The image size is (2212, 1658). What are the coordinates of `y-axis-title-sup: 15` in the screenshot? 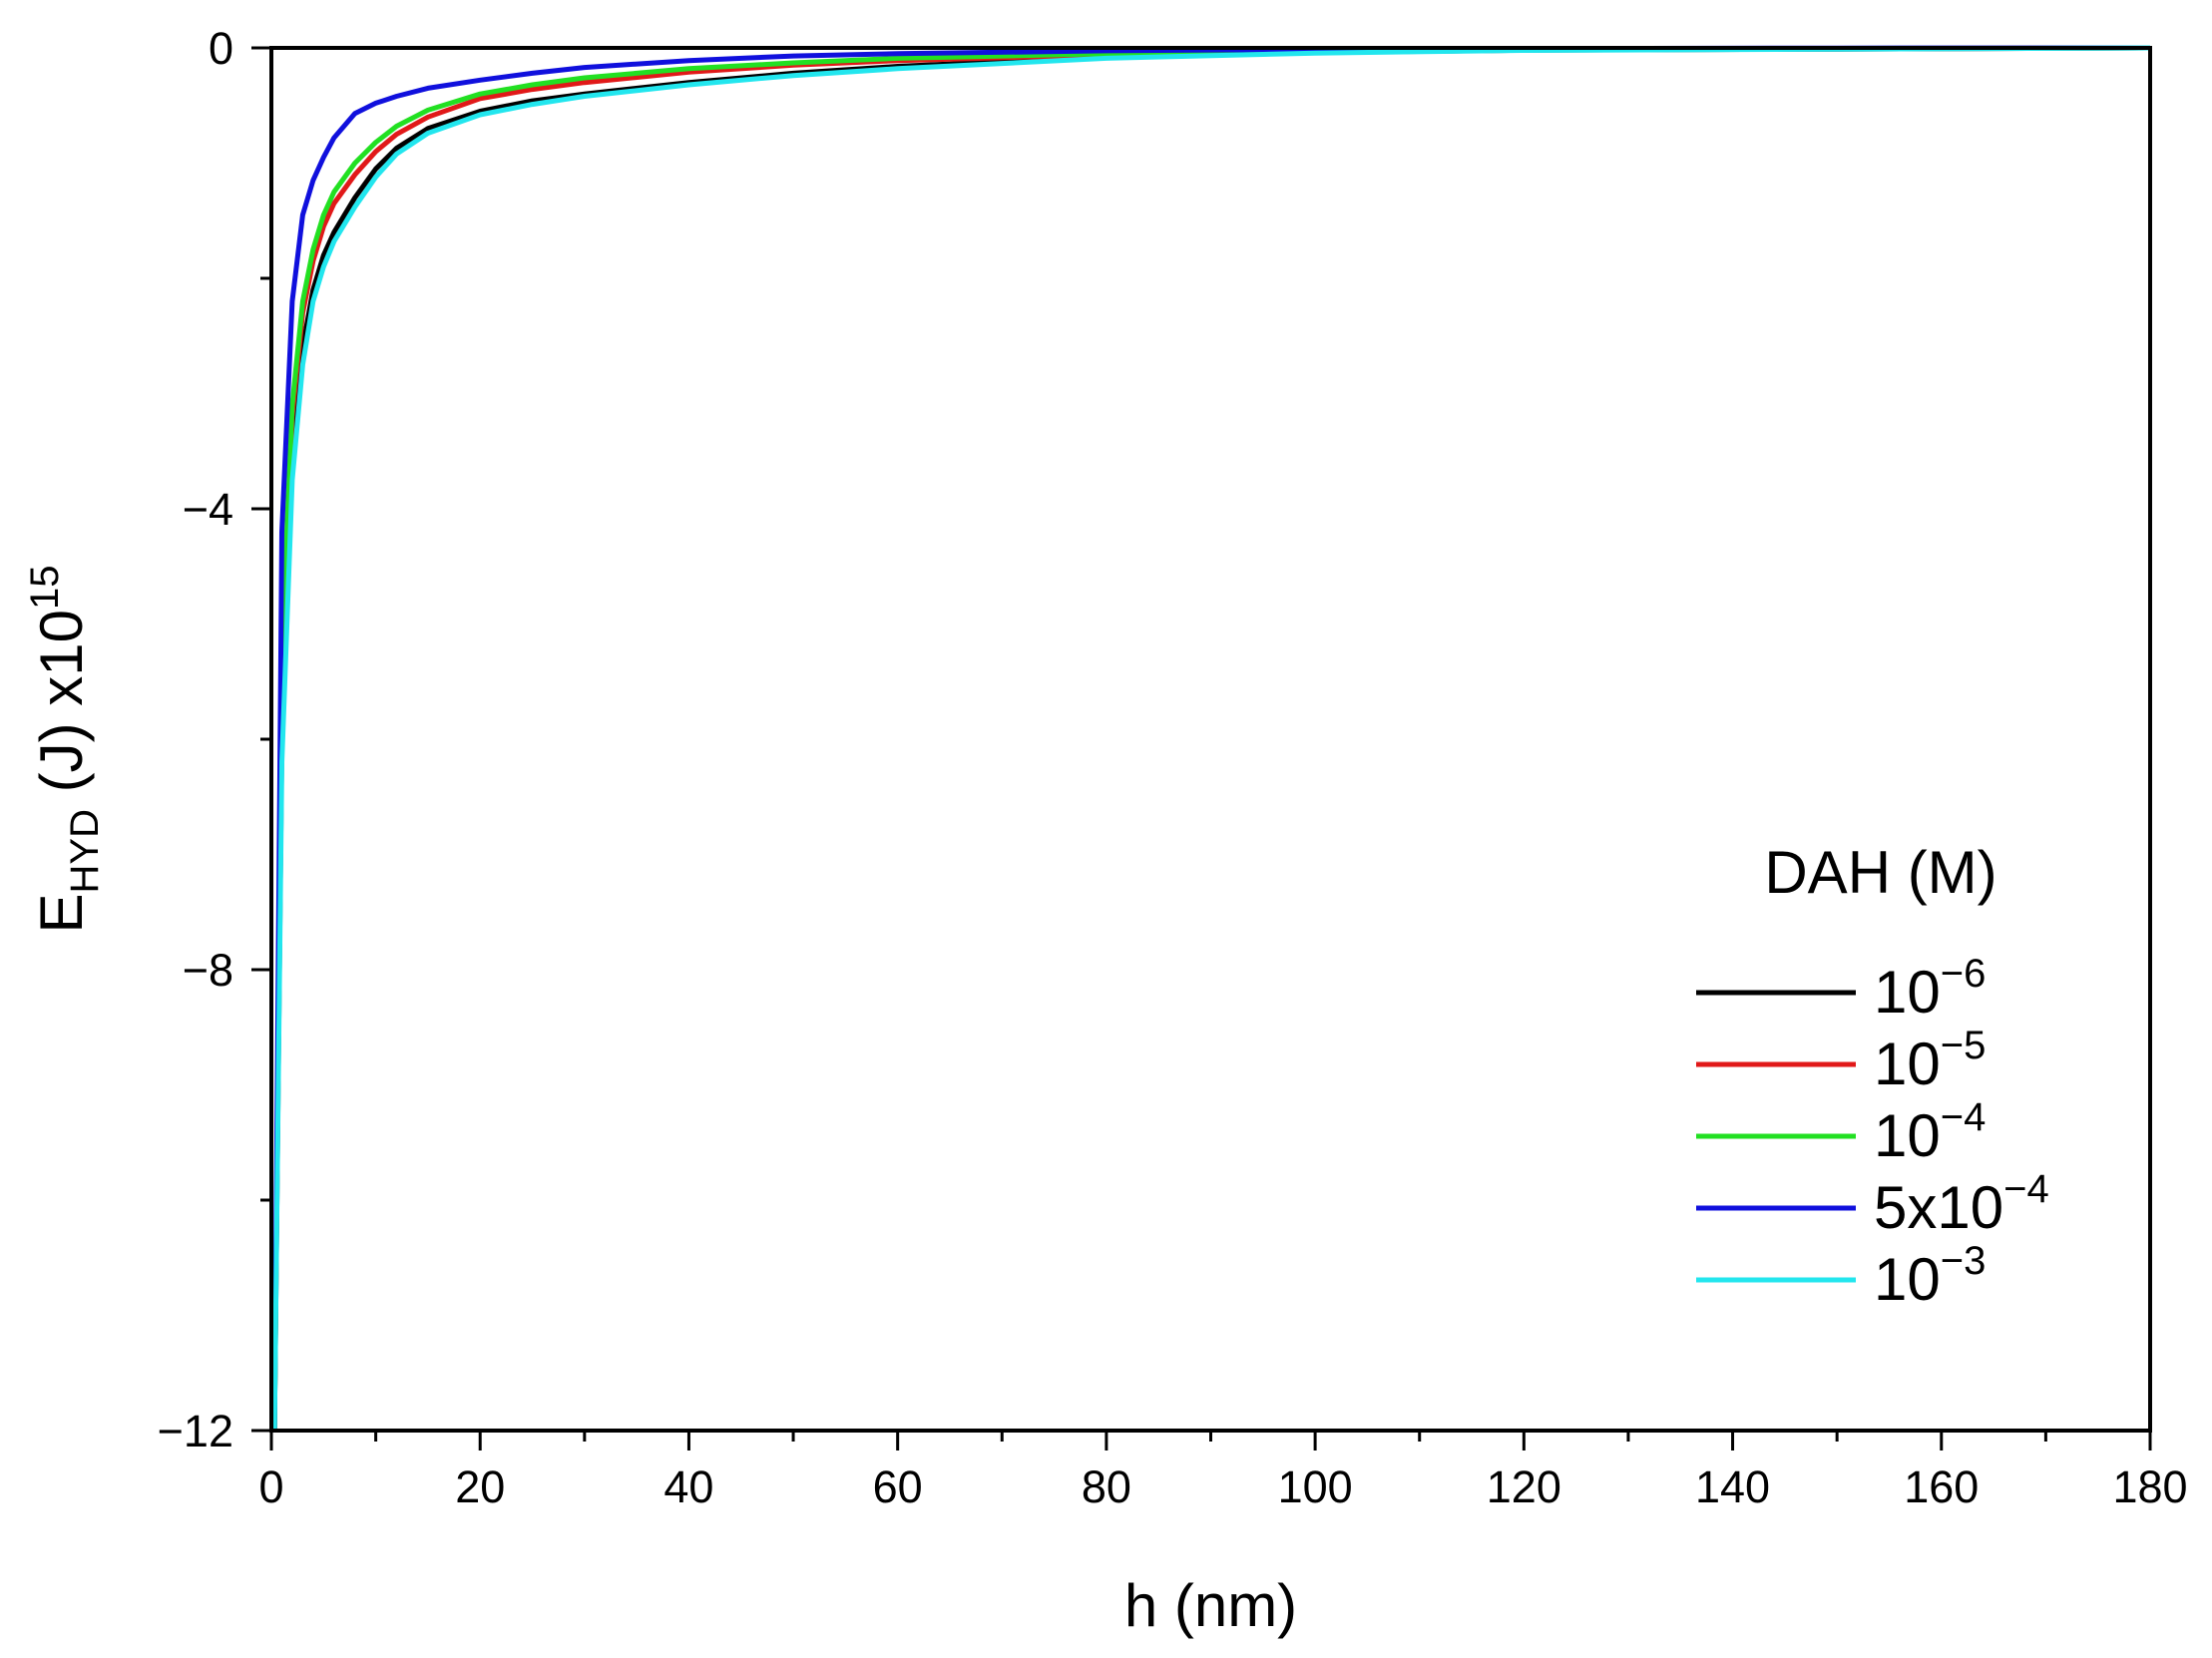 It's located at (45, 587).